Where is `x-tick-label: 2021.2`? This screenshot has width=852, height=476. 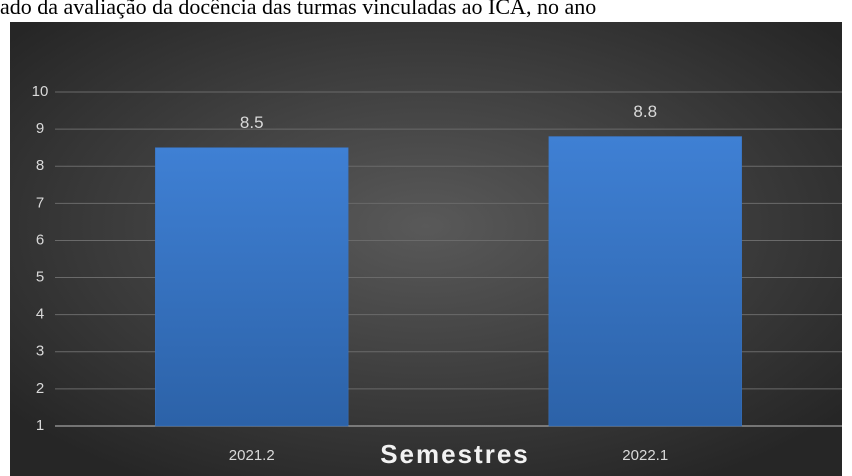
x-tick-label: 2021.2 is located at coordinates (252, 455).